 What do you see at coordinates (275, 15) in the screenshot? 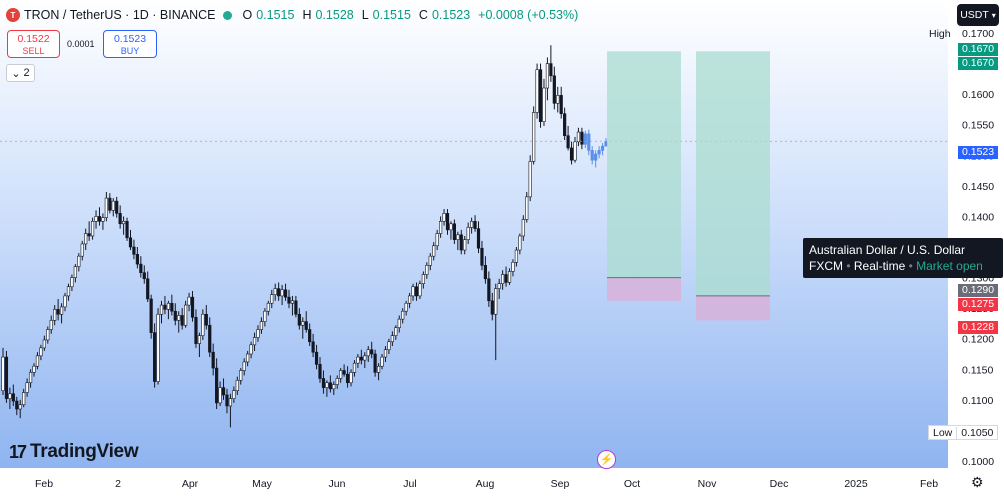
I see `open-value: 0.1515` at bounding box center [275, 15].